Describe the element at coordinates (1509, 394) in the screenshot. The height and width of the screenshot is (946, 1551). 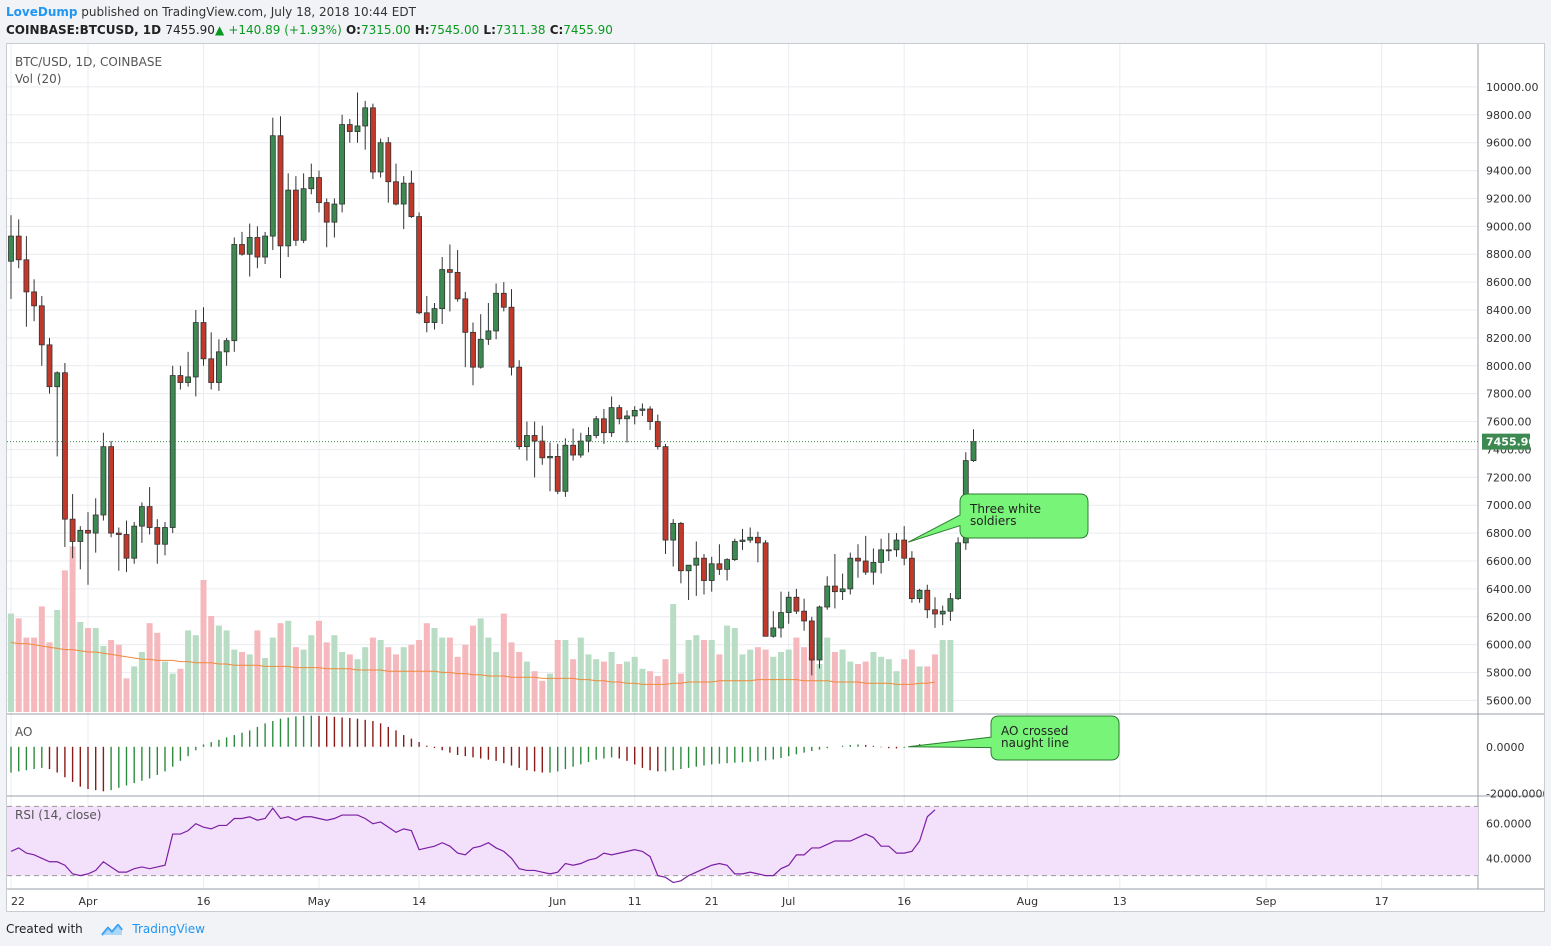
I see `price-tick-label: 7800.00` at that location.